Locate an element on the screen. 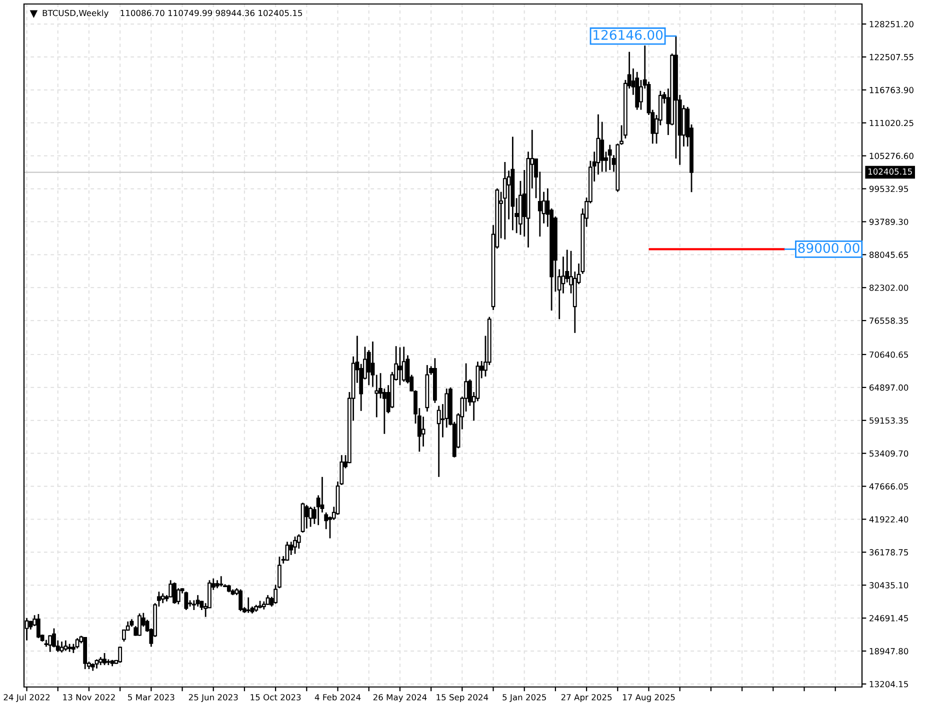  y-tick-label: 59153.35 is located at coordinates (889, 420).